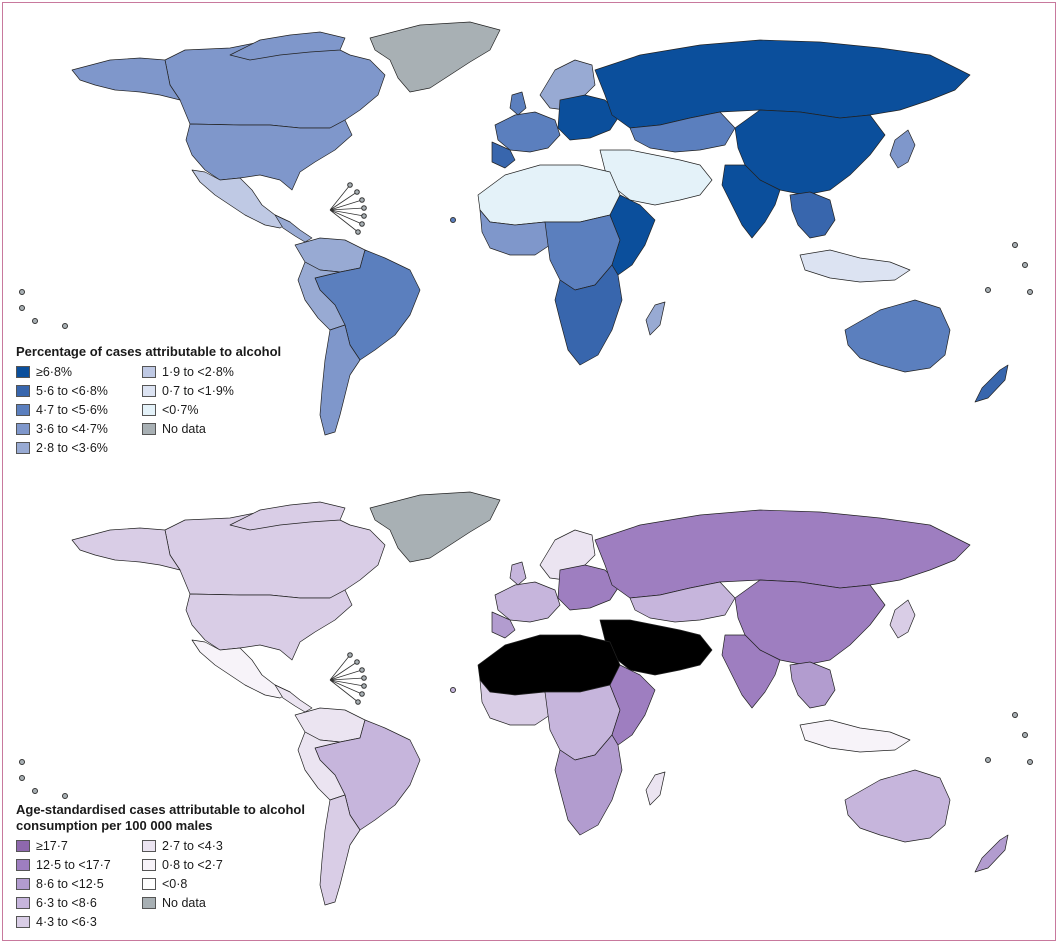 This screenshot has height=947, width=1062. What do you see at coordinates (72, 428) in the screenshot?
I see `legend-label: 3·6 to <4·7%` at bounding box center [72, 428].